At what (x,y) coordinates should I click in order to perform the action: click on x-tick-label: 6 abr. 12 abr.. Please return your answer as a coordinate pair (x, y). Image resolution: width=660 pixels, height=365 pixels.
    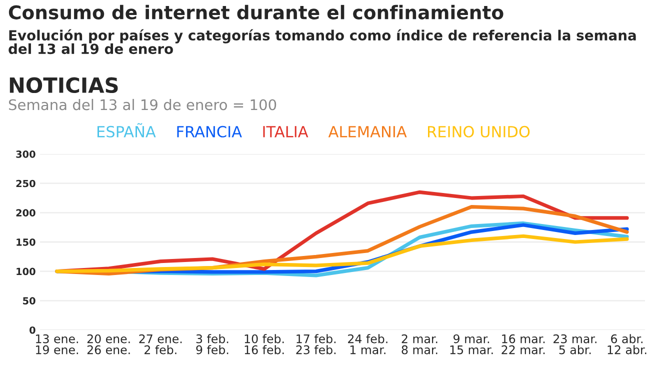
    Looking at the image, I should click on (627, 344).